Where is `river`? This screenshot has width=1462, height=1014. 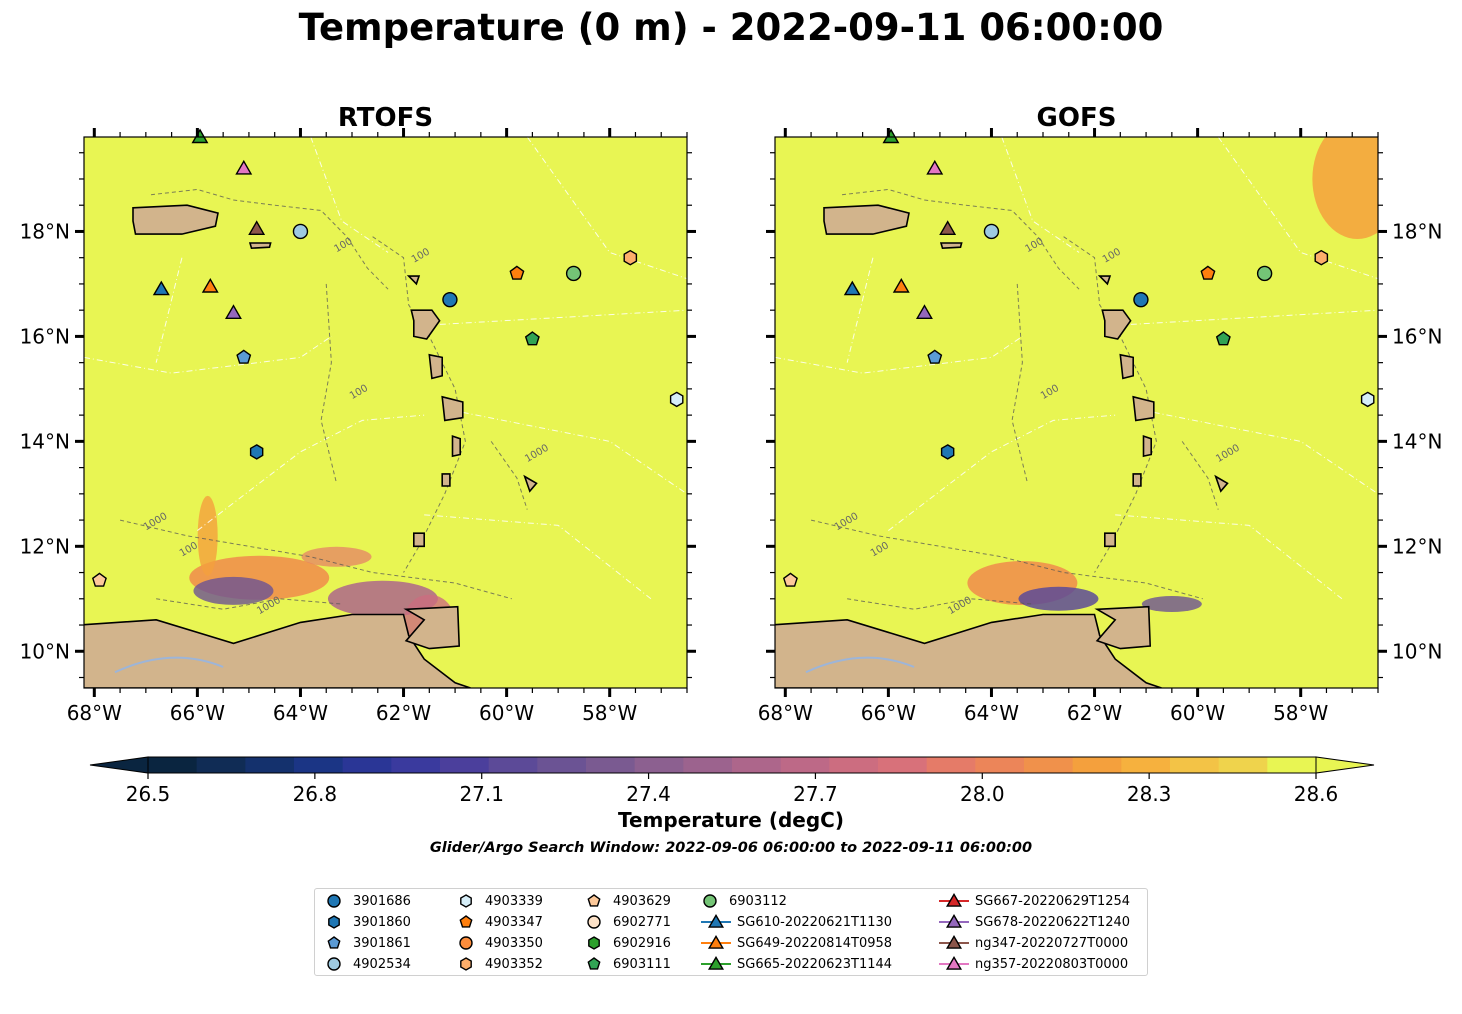 river is located at coordinates (860, 665).